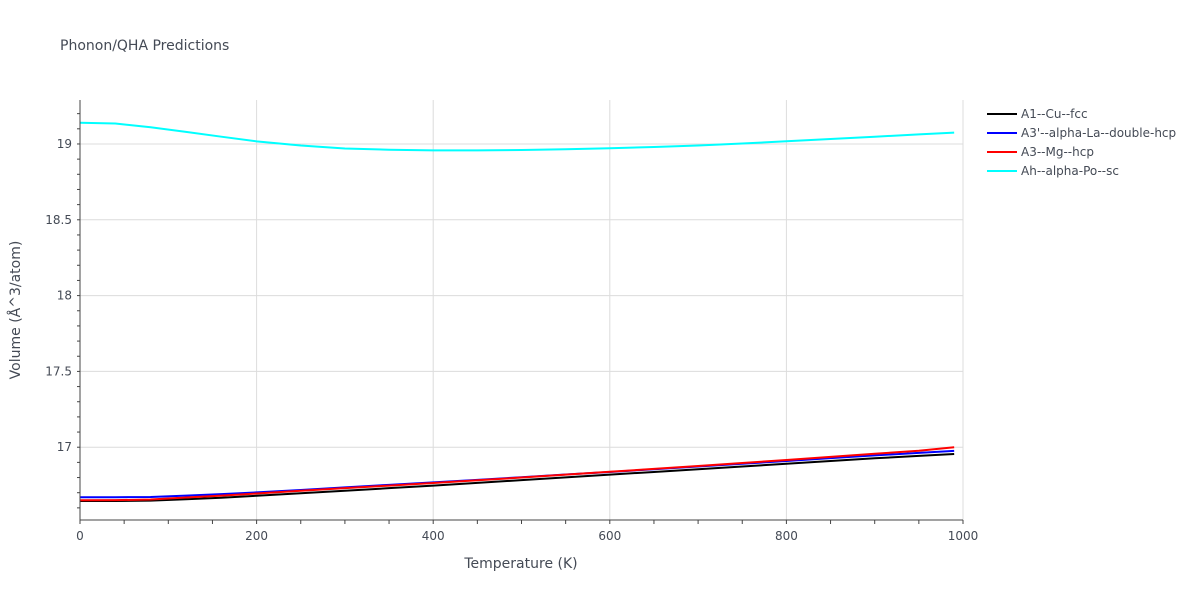 The height and width of the screenshot is (604, 1200). What do you see at coordinates (256, 536) in the screenshot?
I see `x-tick-label: 200` at bounding box center [256, 536].